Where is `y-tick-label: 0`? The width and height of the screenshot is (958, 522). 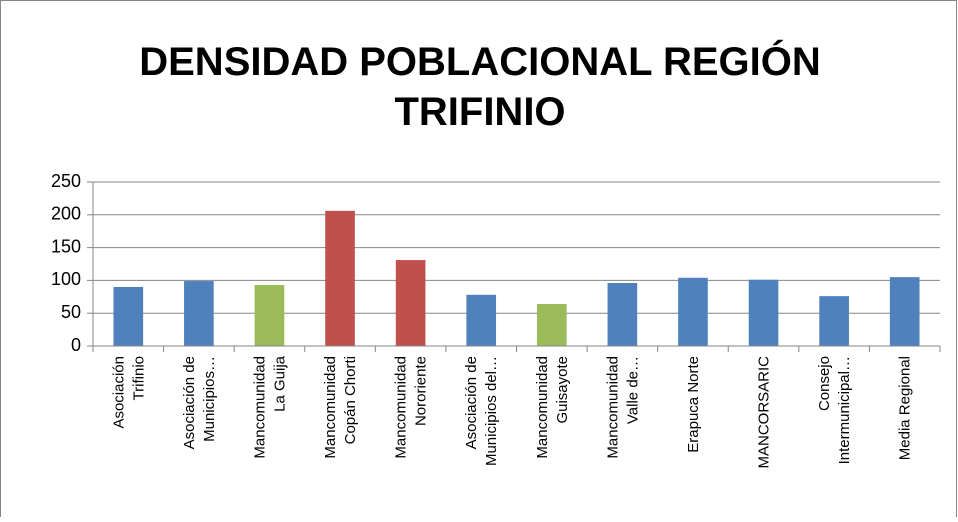
y-tick-label: 0 is located at coordinates (76, 345).